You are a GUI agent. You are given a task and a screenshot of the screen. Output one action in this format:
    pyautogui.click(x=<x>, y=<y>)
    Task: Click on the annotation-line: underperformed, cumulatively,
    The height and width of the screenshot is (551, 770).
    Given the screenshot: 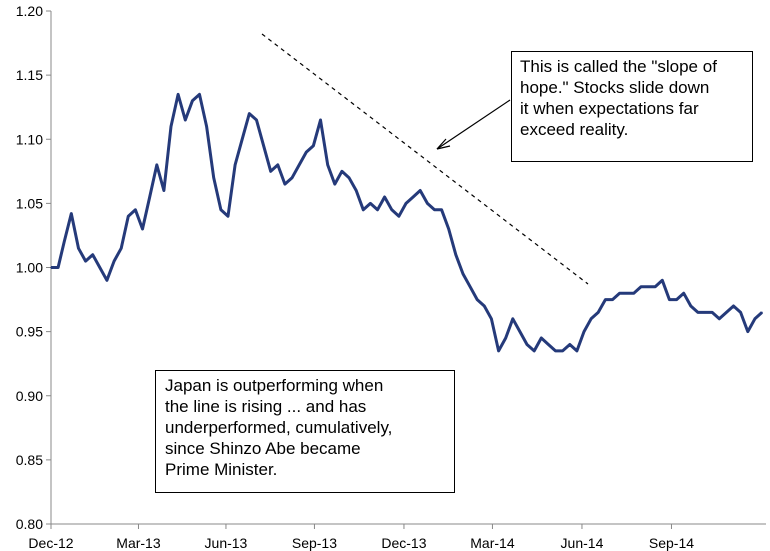 What is the action you would take?
    pyautogui.click(x=279, y=427)
    